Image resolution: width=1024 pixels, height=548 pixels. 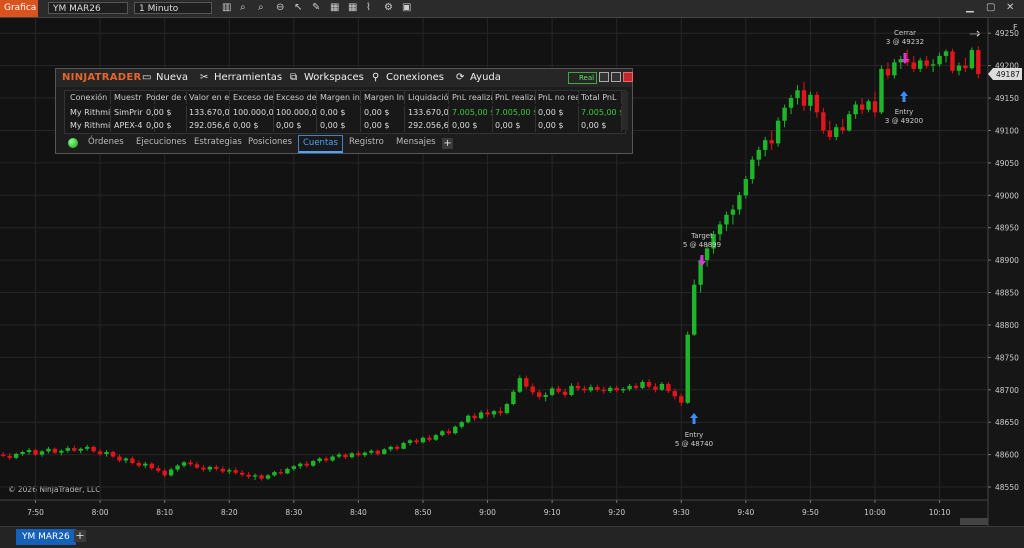 What do you see at coordinates (810, 512) in the screenshot?
I see `x-tick-label: 9:50` at bounding box center [810, 512].